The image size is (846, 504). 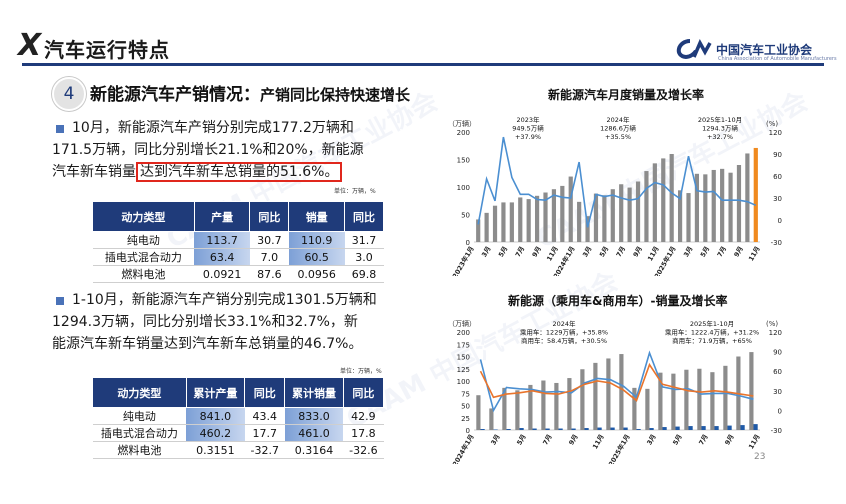 I want to click on table-row: 燃料电池 0.3151 -32.7 0.3164 -32.6, so click(x=238, y=450).